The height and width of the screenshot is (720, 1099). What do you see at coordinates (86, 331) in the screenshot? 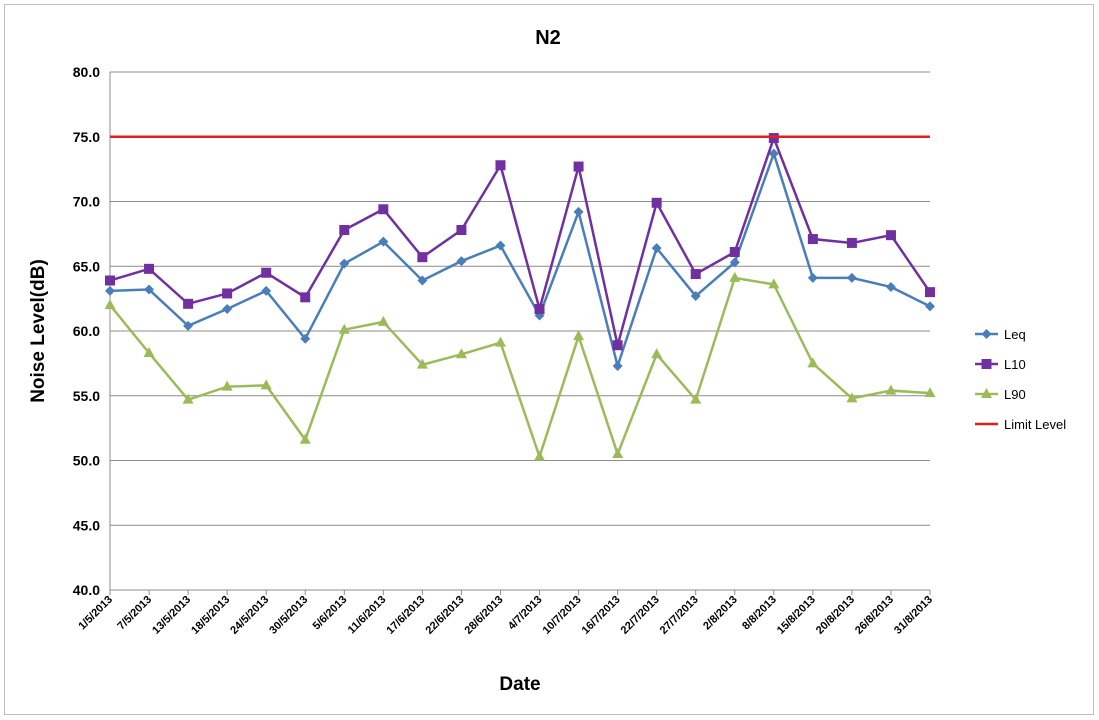
I see `y-tick-label: 60.0` at bounding box center [86, 331].